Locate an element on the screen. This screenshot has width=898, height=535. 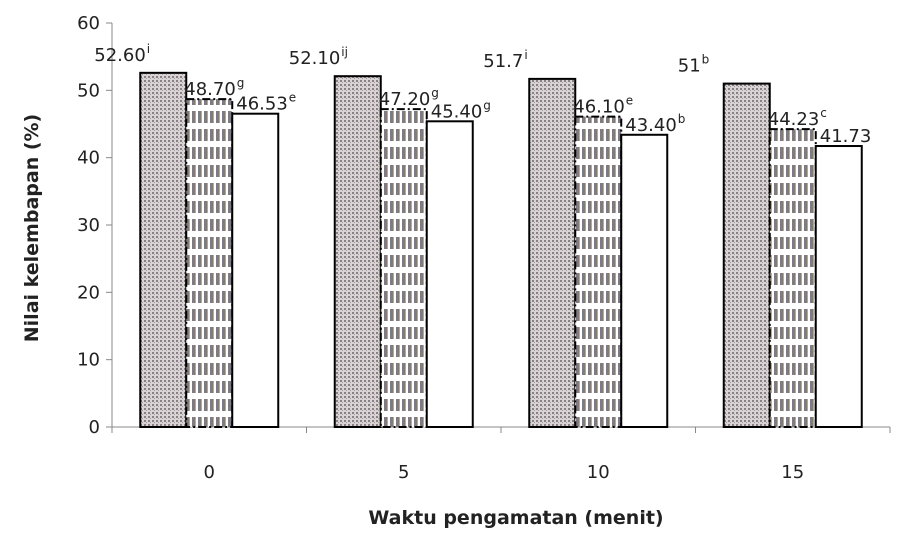
x-tick-label: 15 is located at coordinates (792, 472).